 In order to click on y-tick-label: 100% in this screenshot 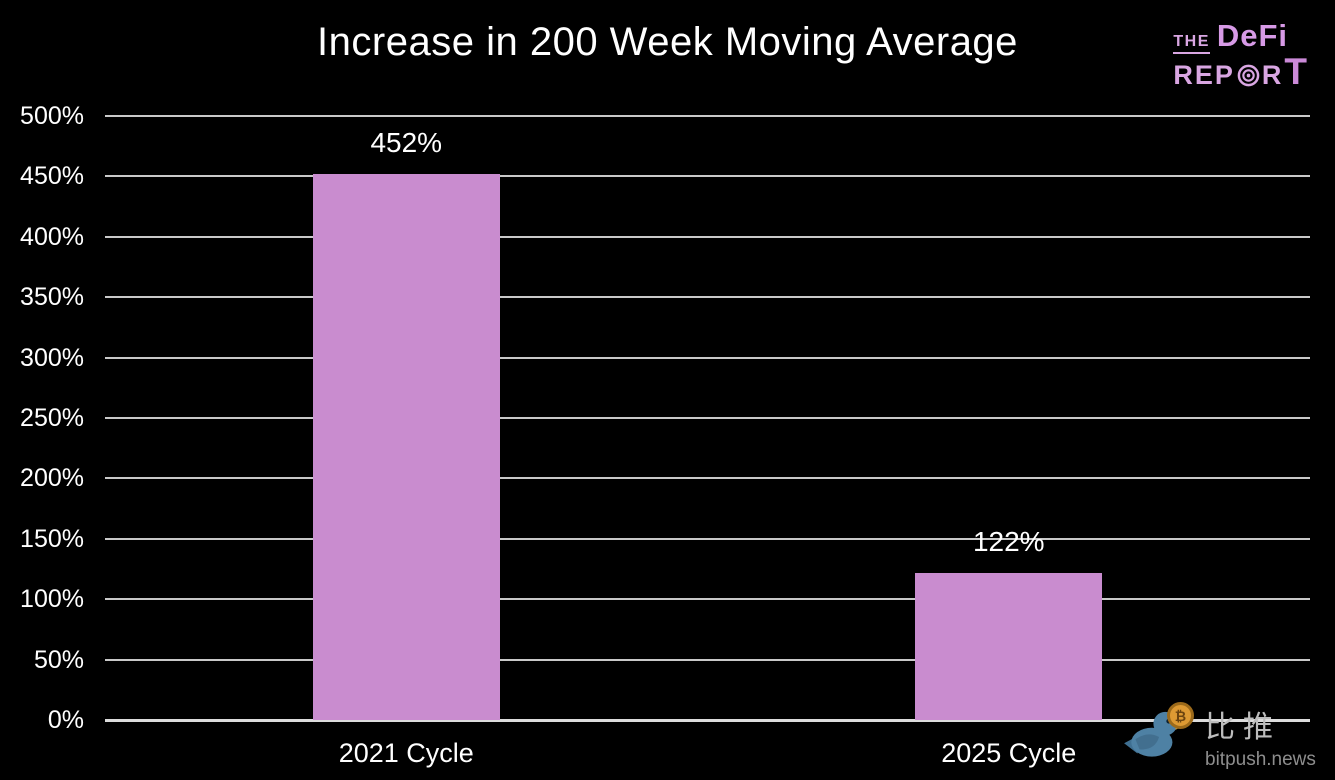, I will do `click(52, 599)`.